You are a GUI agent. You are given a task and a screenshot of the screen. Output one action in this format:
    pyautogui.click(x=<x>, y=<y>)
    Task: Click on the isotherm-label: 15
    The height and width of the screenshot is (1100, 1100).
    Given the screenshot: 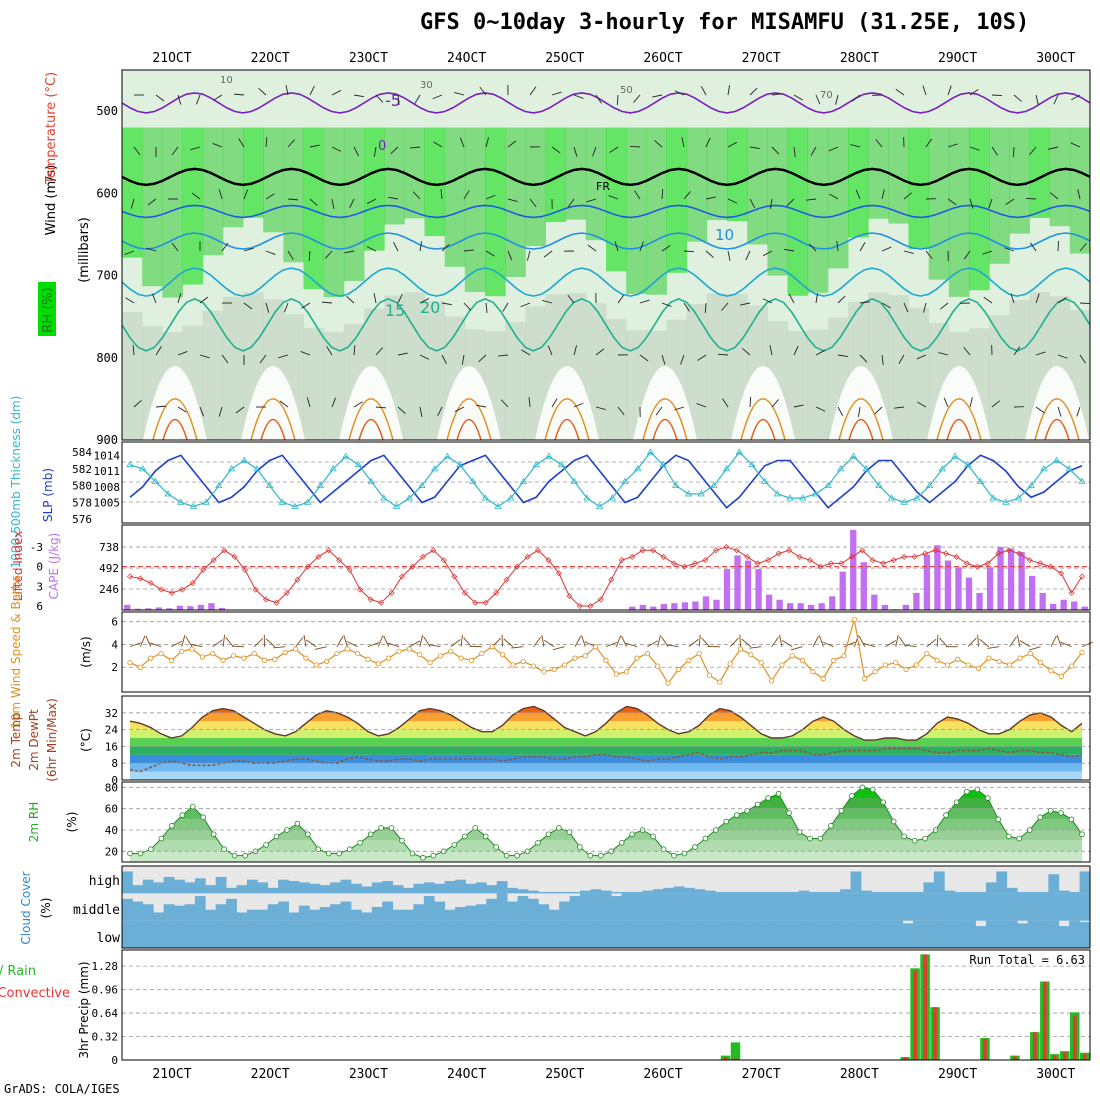 What is the action you would take?
    pyautogui.click(x=395, y=310)
    